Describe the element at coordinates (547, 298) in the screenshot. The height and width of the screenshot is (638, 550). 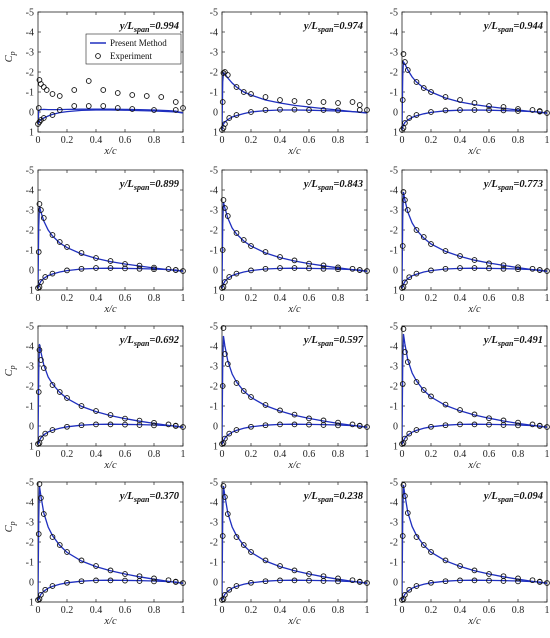
I see `x-tick-label: 1` at that location.